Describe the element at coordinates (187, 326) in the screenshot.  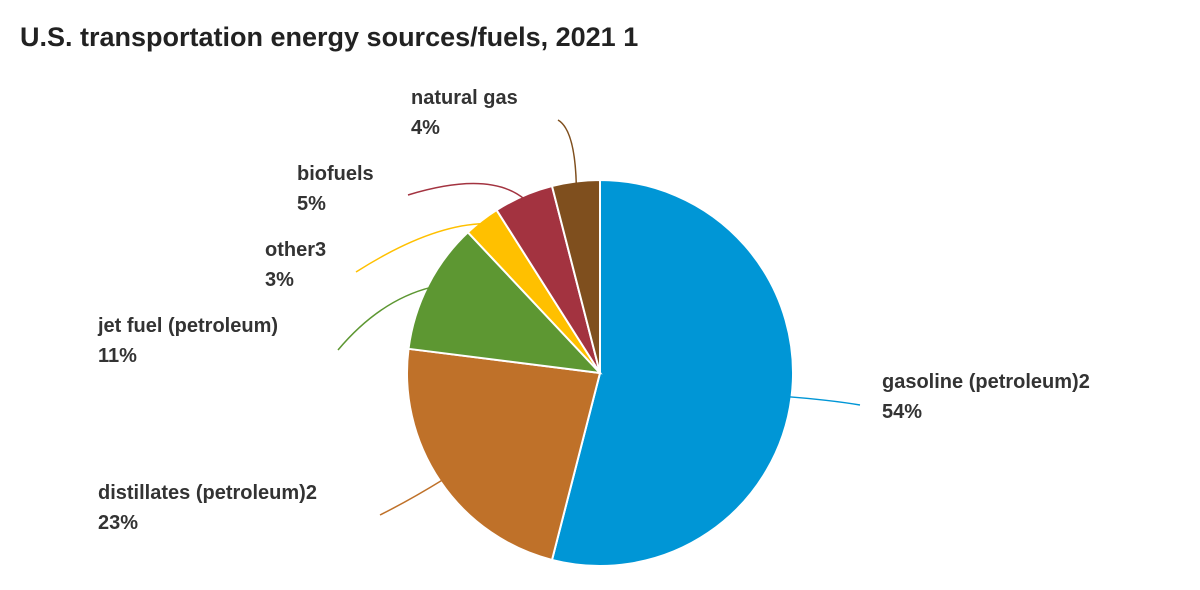
I see `slice-label: jet fuel (petroleum)` at that location.